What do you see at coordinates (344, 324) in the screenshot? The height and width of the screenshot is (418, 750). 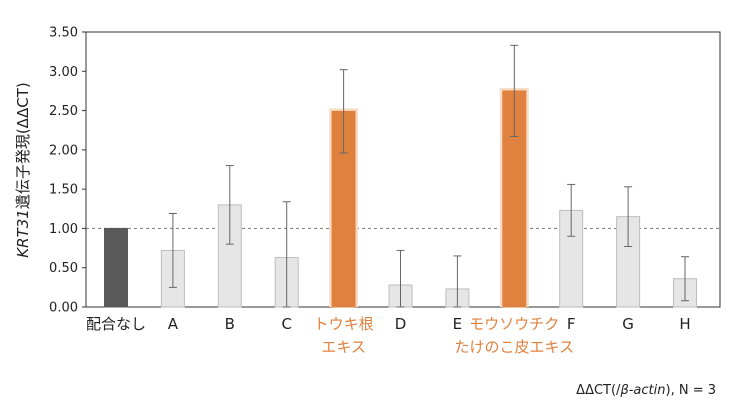 I see `category-label: トウキ根` at bounding box center [344, 324].